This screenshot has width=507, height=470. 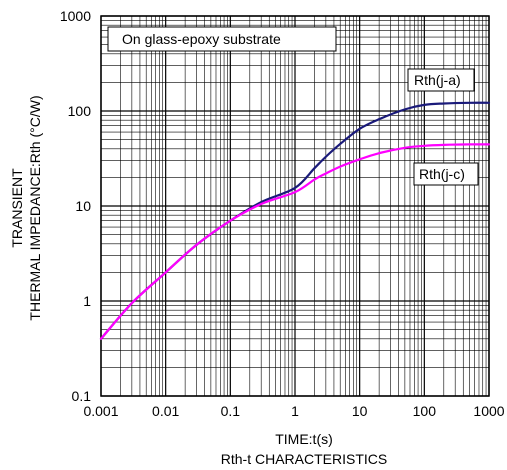 What do you see at coordinates (231, 411) in the screenshot?
I see `x-tick-label: 0.1` at bounding box center [231, 411].